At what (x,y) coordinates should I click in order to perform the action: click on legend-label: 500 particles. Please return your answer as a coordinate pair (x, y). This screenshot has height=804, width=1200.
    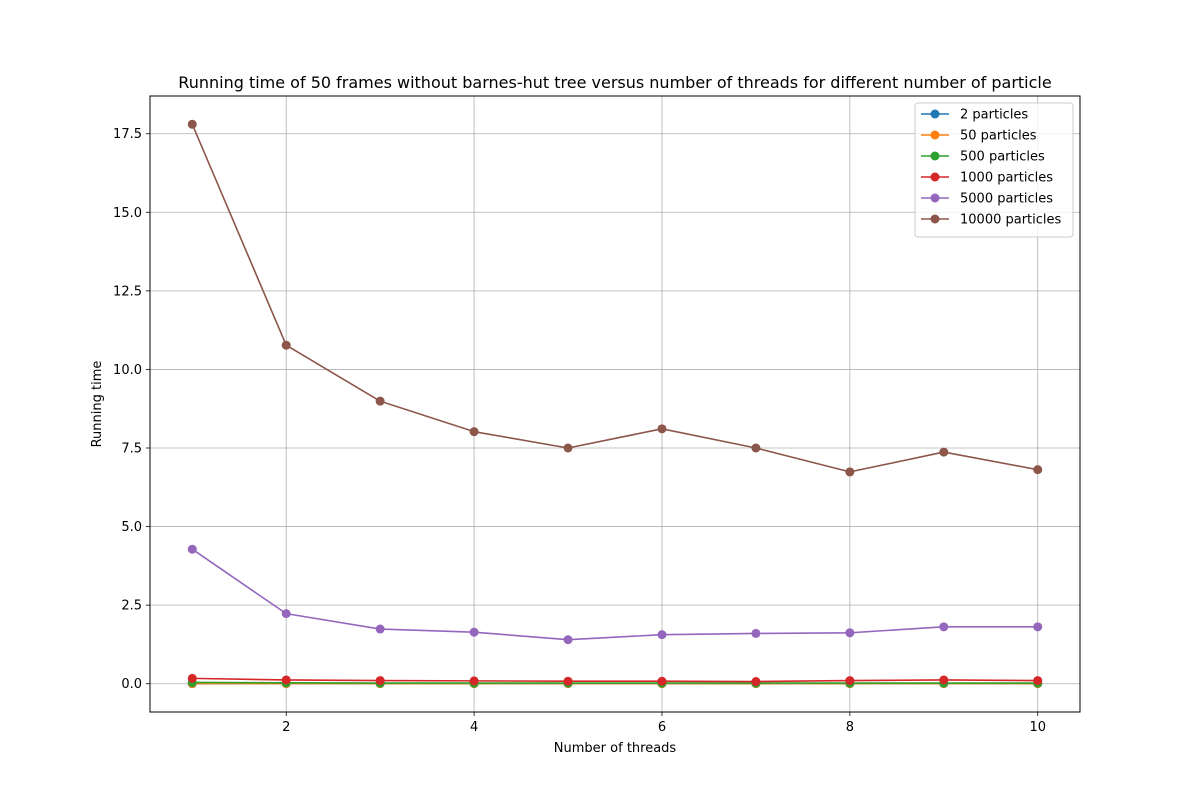
    Looking at the image, I should click on (1002, 157).